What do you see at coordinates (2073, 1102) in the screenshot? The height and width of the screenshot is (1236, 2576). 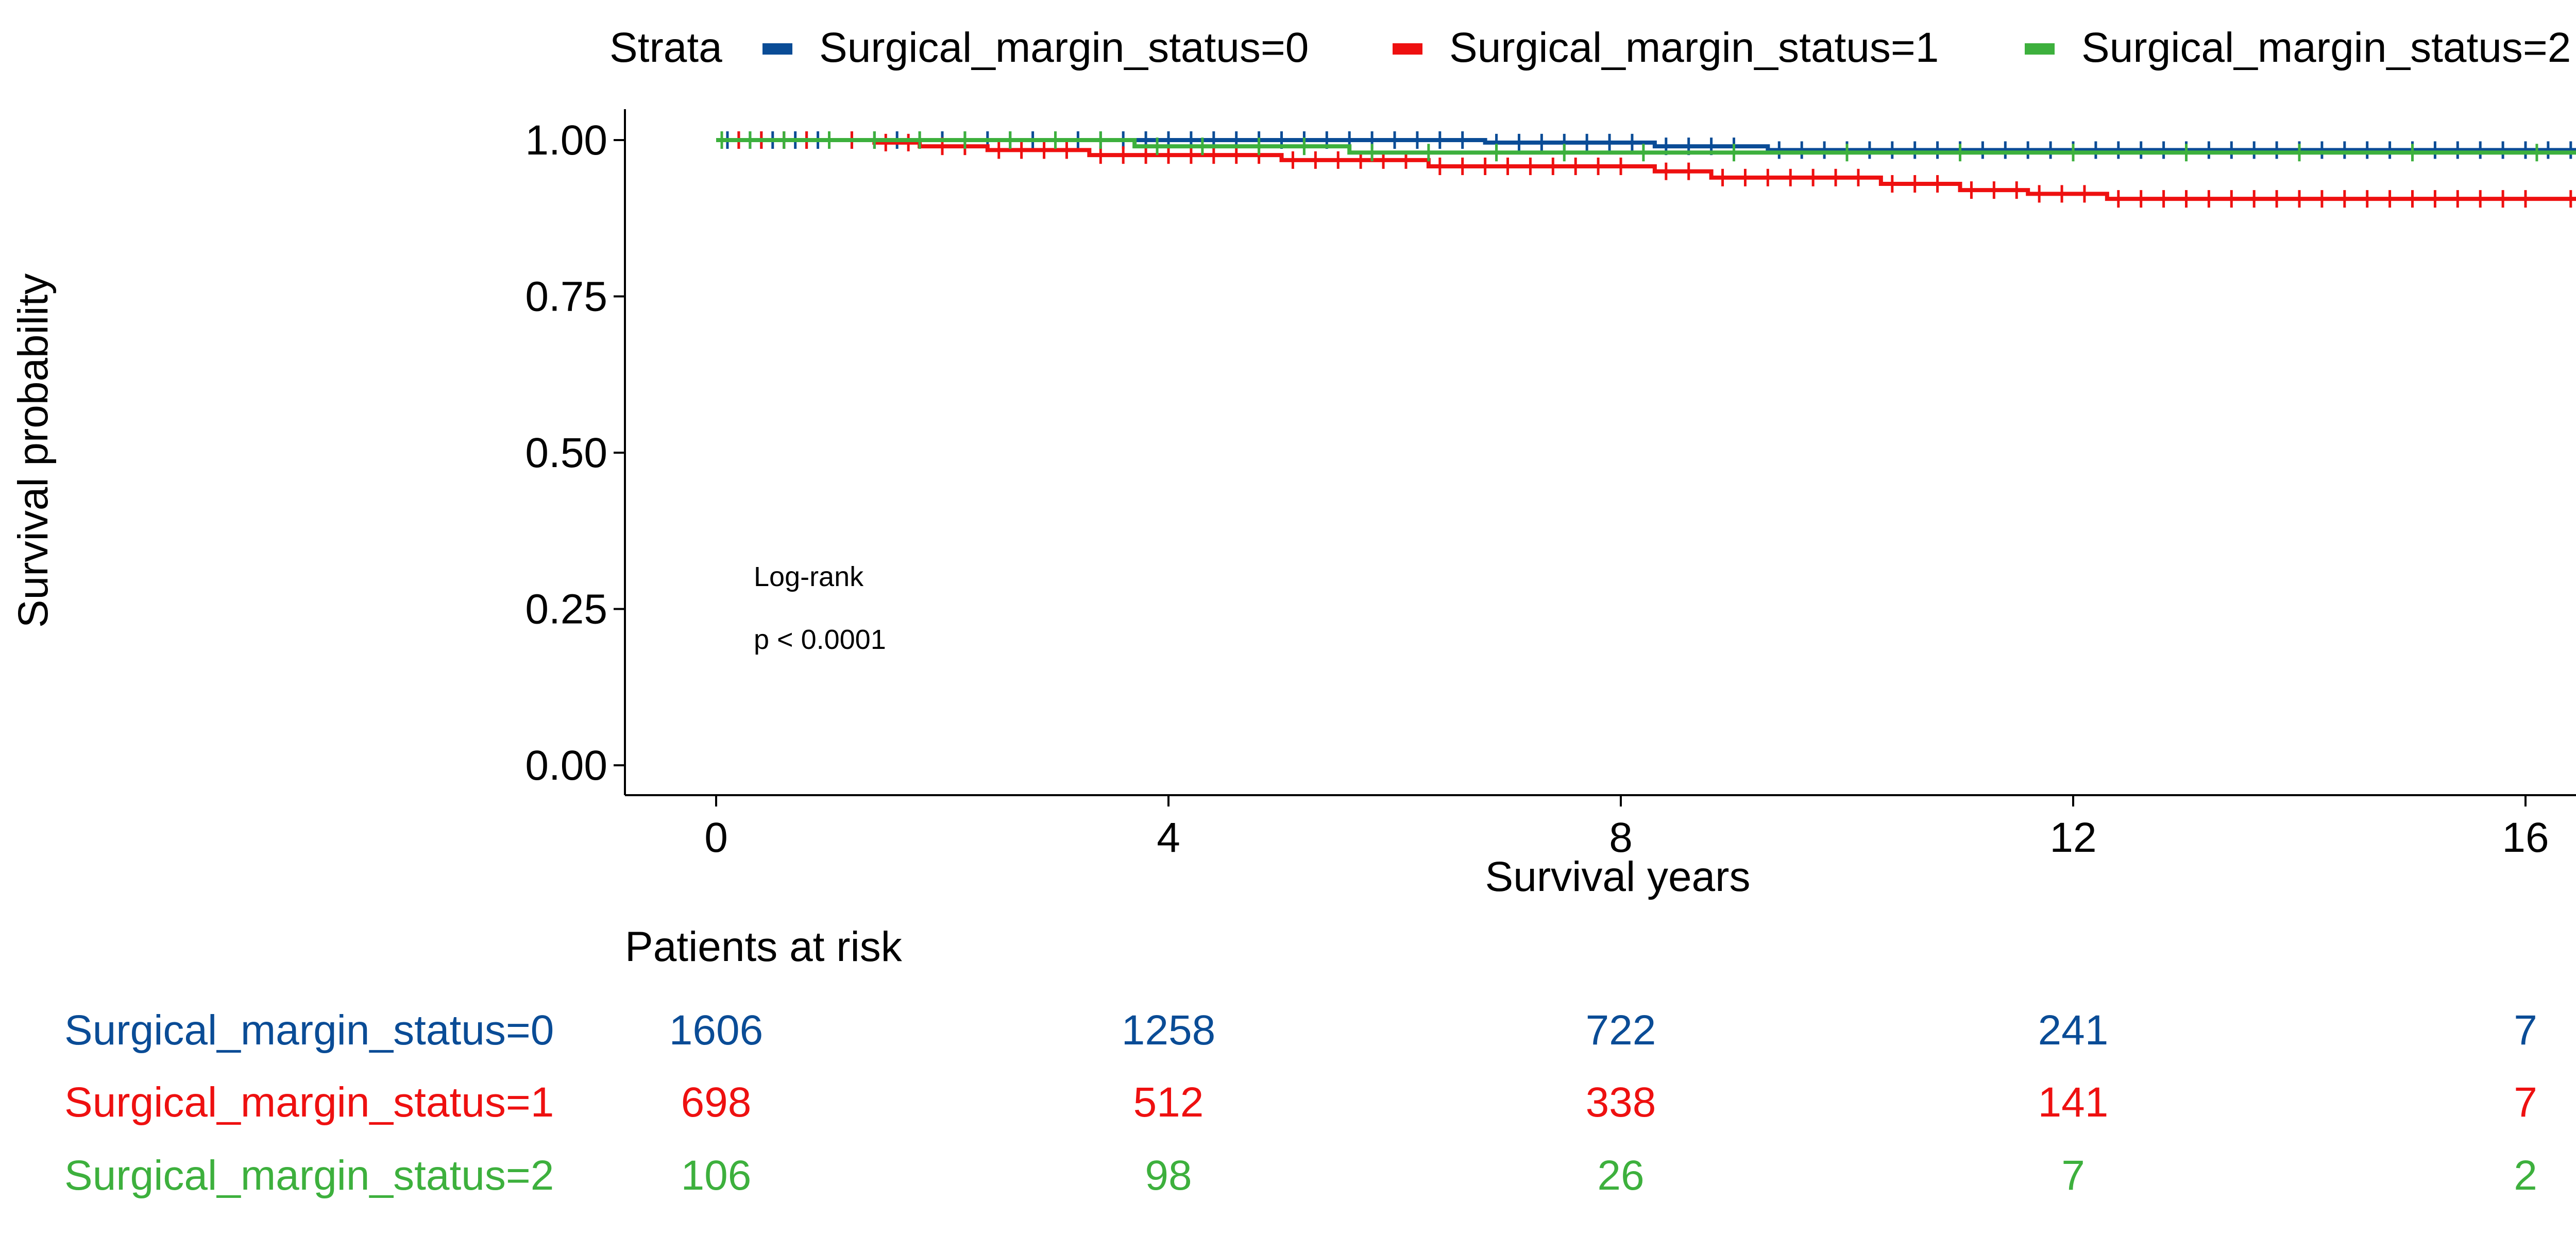 I see `risk-count: 141` at bounding box center [2073, 1102].